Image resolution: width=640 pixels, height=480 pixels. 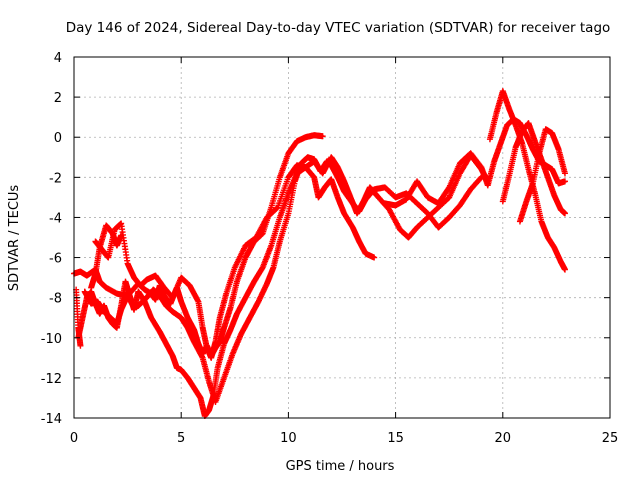 What do you see at coordinates (55, 259) in the screenshot?
I see `y-tick-label: -6` at bounding box center [55, 259].